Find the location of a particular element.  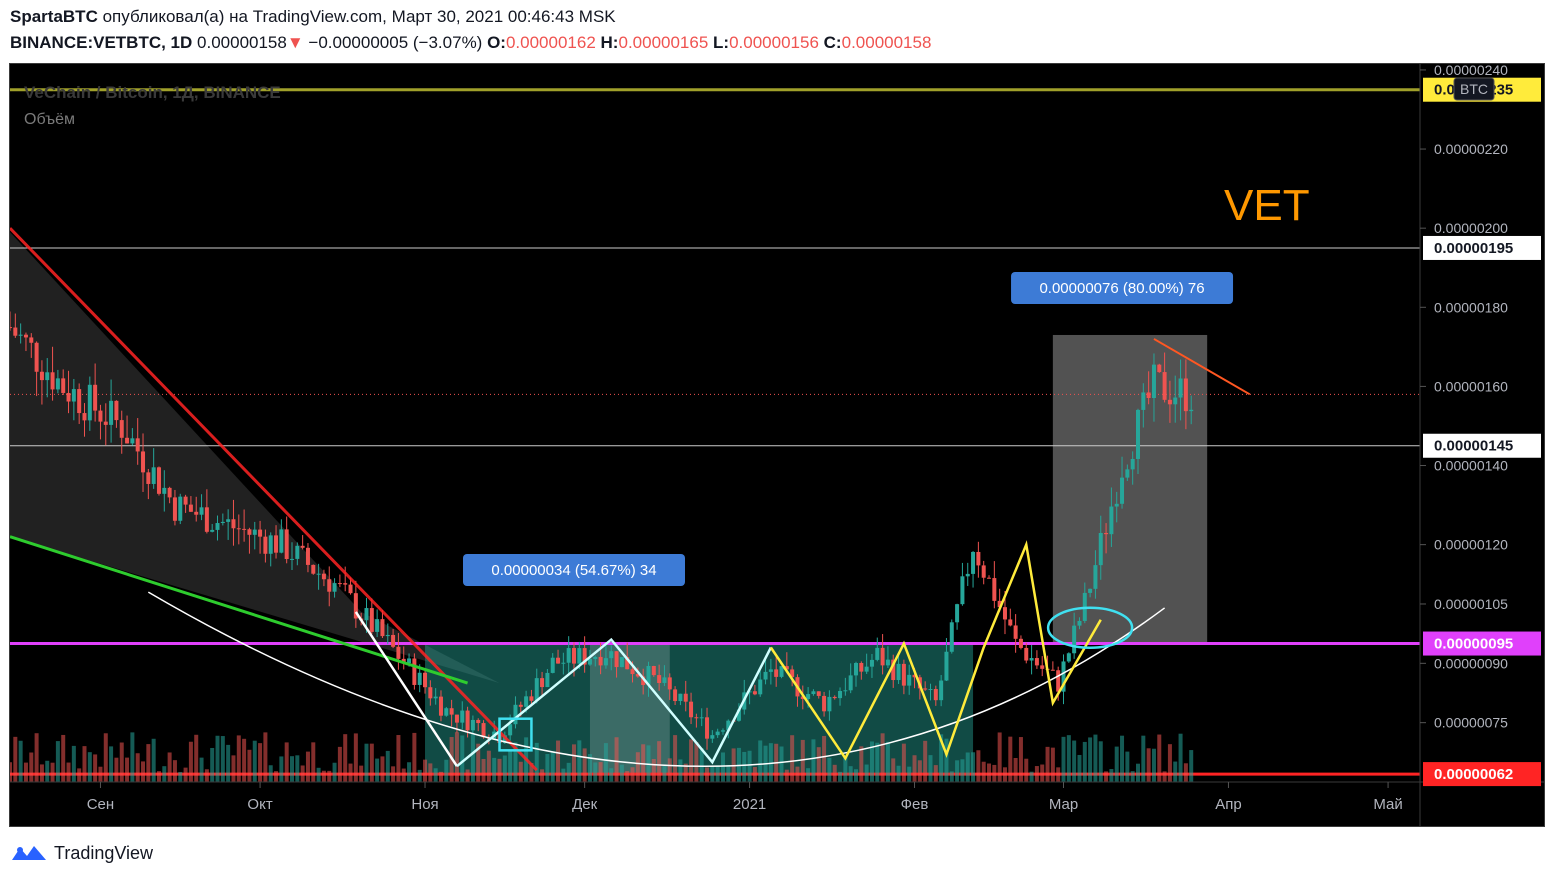

price-badge-label: 0.00000062 is located at coordinates (1473, 774).